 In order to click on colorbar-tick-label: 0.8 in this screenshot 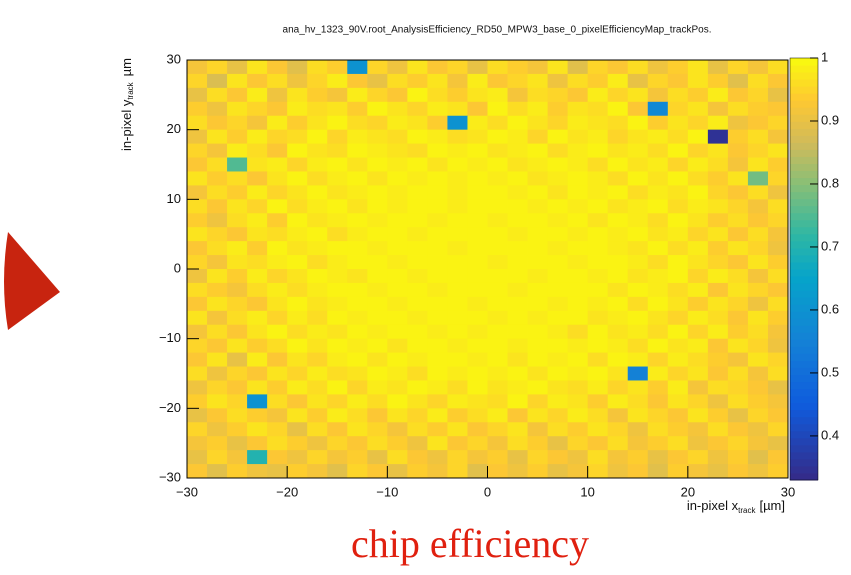, I will do `click(830, 182)`.